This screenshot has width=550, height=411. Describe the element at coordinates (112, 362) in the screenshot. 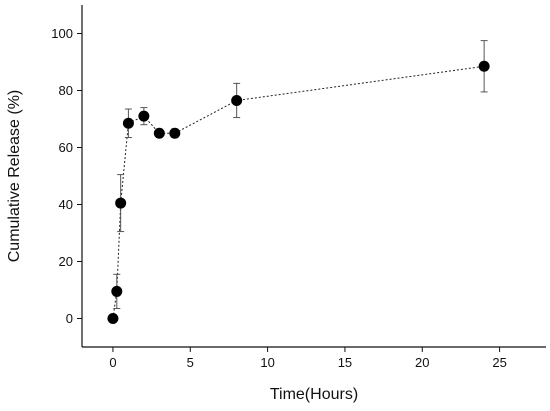

I see `x-tick-label: 0` at that location.